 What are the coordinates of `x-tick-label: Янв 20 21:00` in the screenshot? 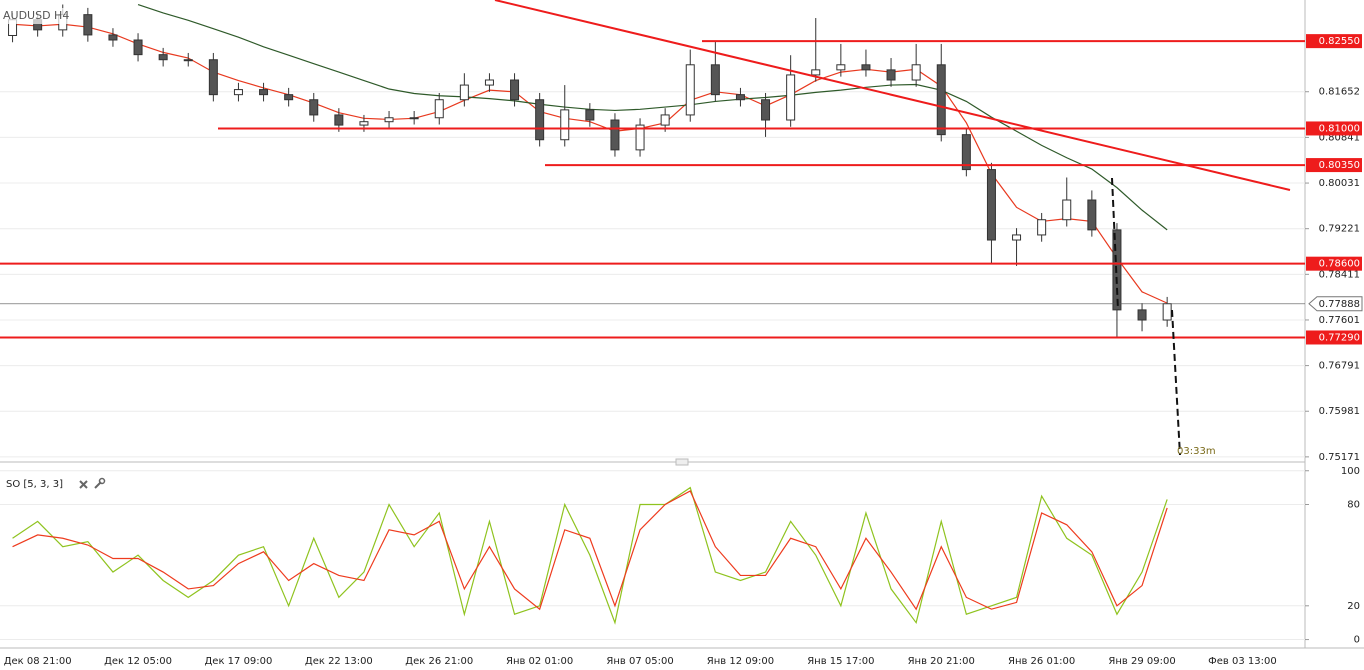 It's located at (941, 661).